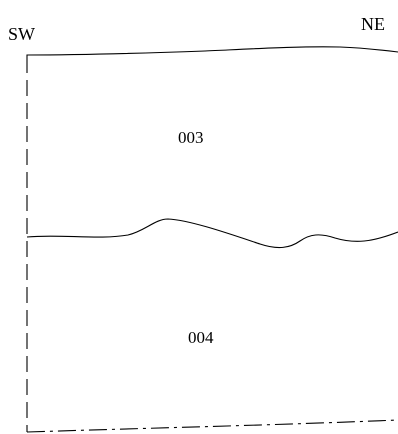 The width and height of the screenshot is (398, 434). Describe the element at coordinates (191, 137) in the screenshot. I see `context-label-003: 003` at that location.